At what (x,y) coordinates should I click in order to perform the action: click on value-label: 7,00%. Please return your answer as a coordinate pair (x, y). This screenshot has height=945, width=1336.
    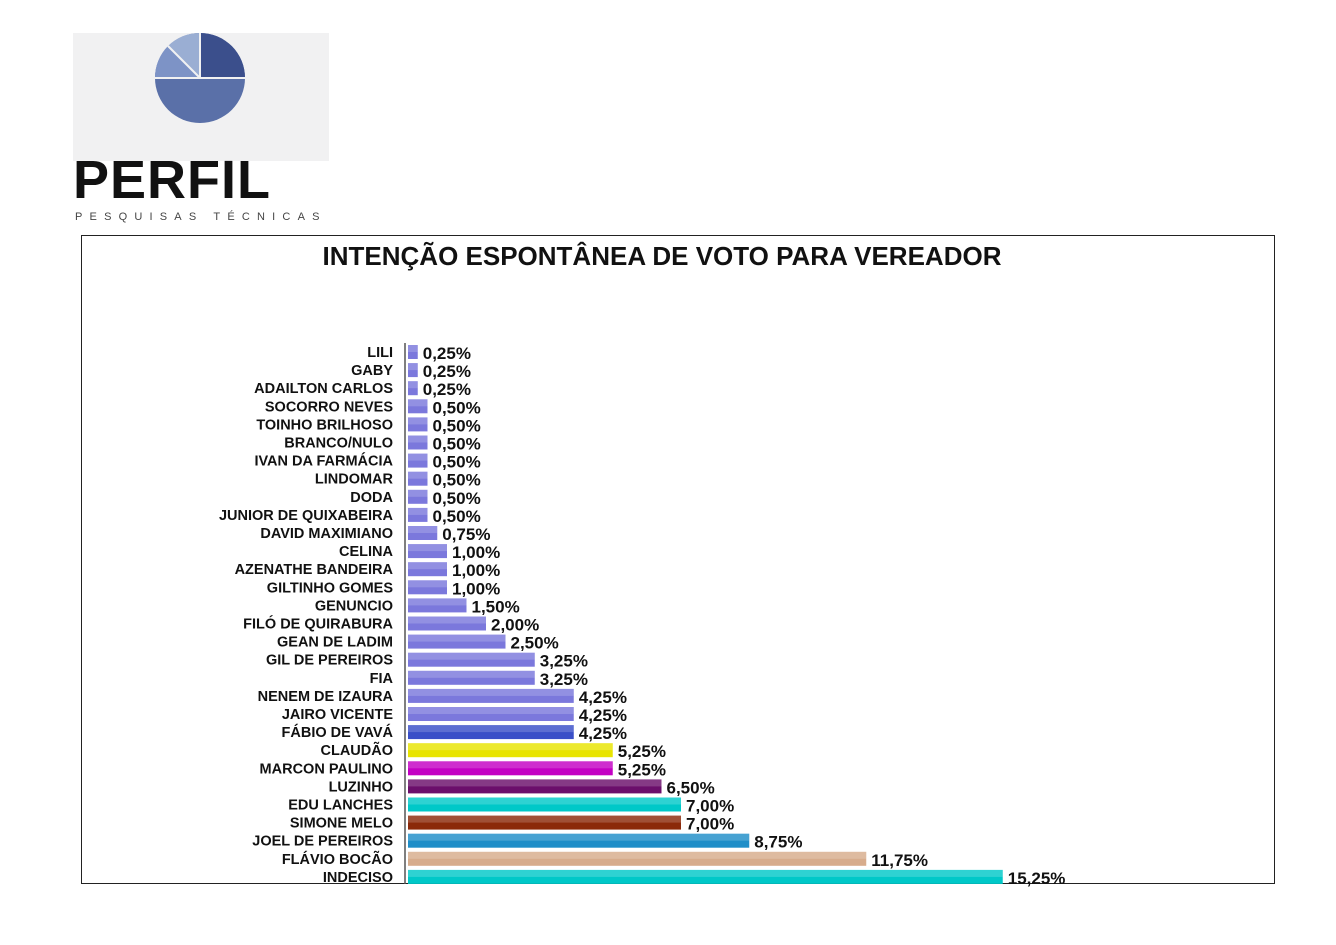
    Looking at the image, I should click on (710, 824).